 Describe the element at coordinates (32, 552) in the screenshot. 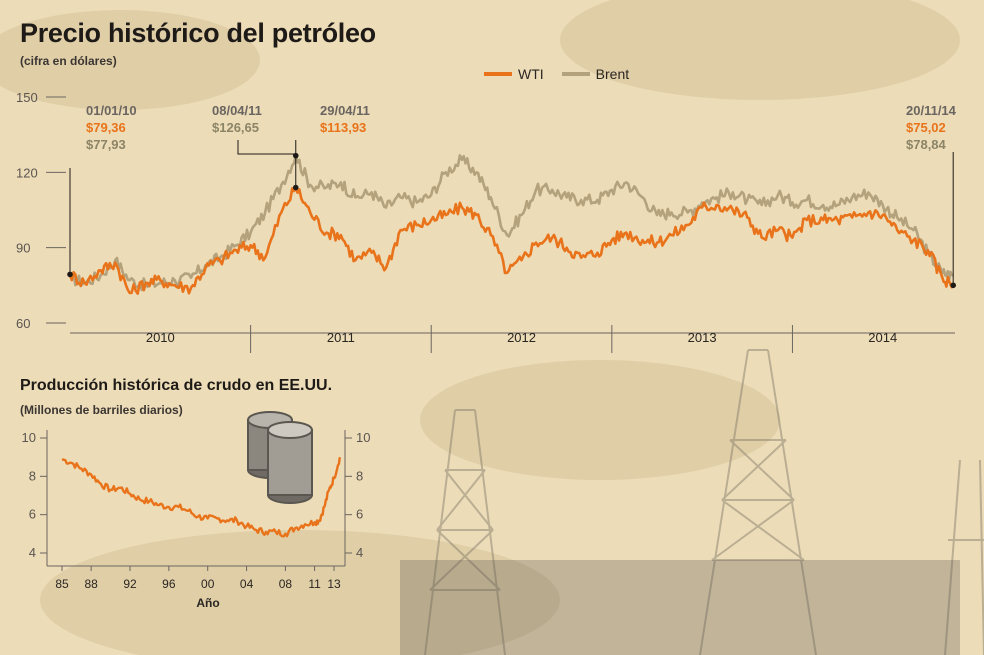

I see `y-tick-label-left: 4` at that location.